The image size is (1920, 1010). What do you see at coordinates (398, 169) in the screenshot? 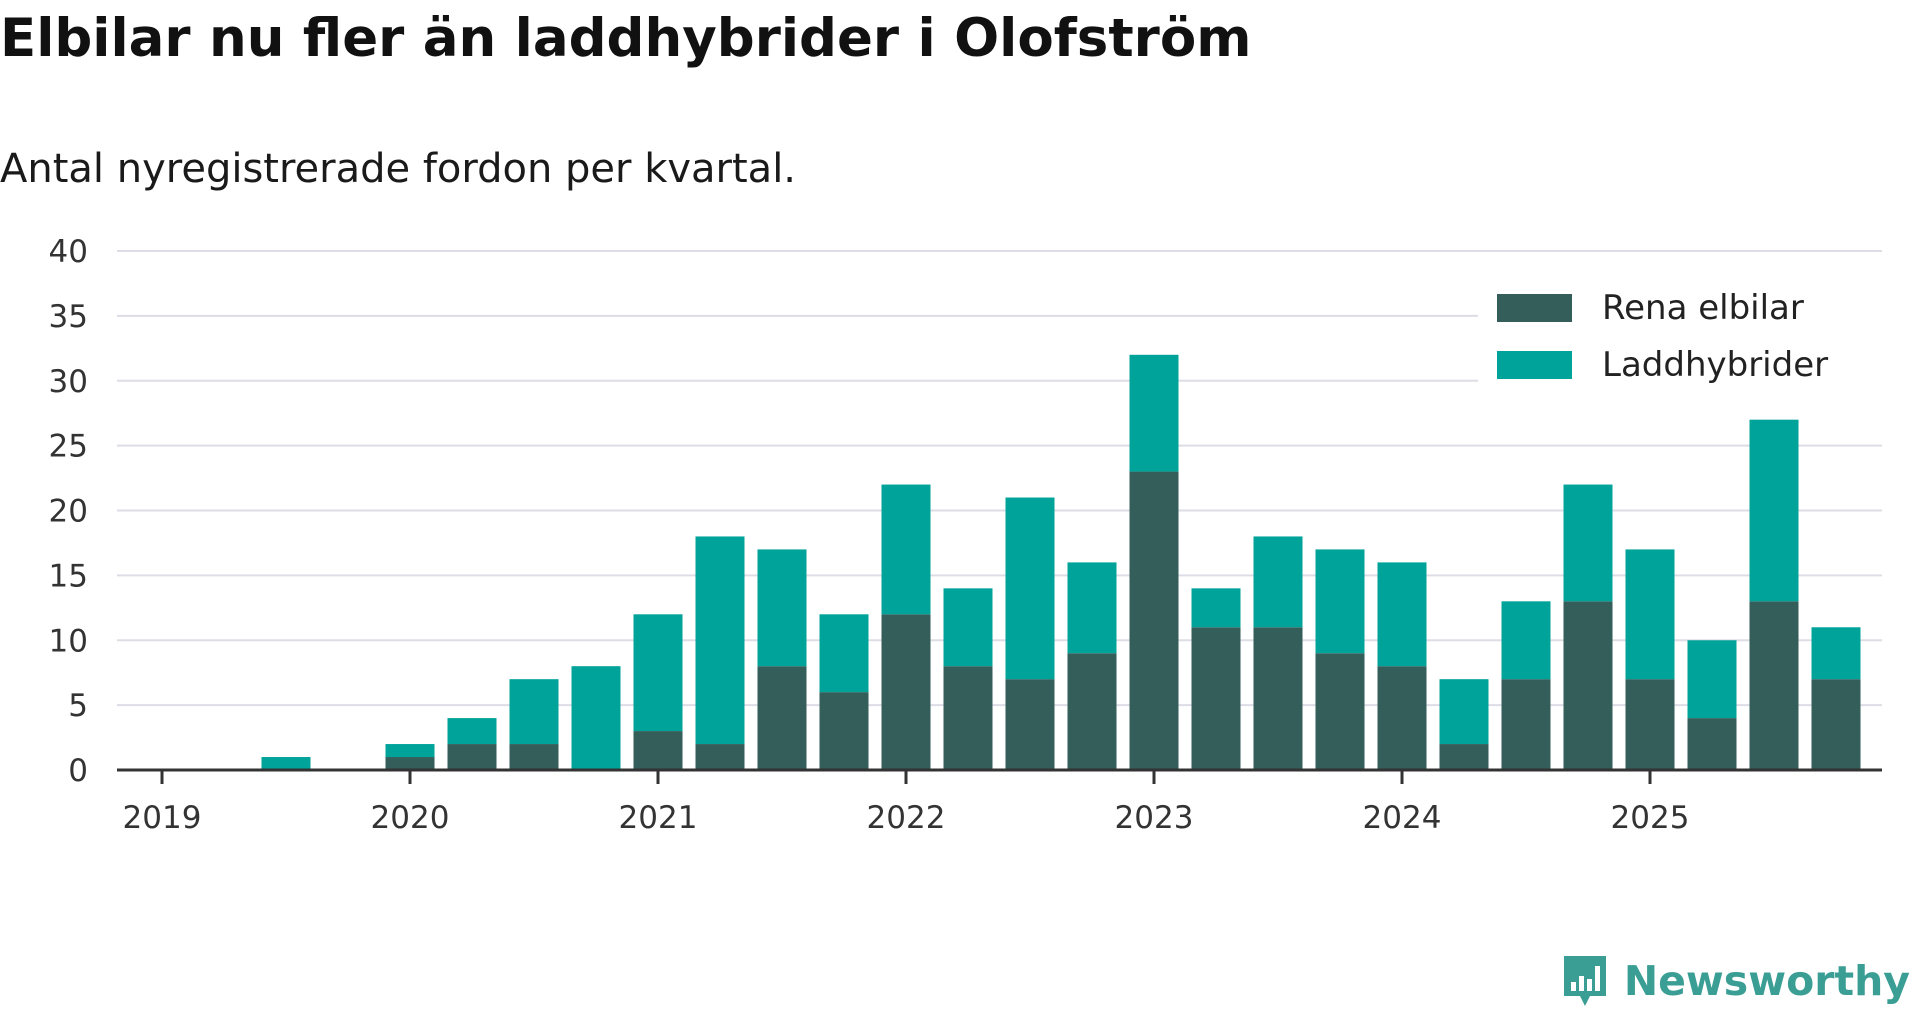
I see `chart-subtitle: Antal nyregistrerade fordon per kvartal.` at bounding box center [398, 169].